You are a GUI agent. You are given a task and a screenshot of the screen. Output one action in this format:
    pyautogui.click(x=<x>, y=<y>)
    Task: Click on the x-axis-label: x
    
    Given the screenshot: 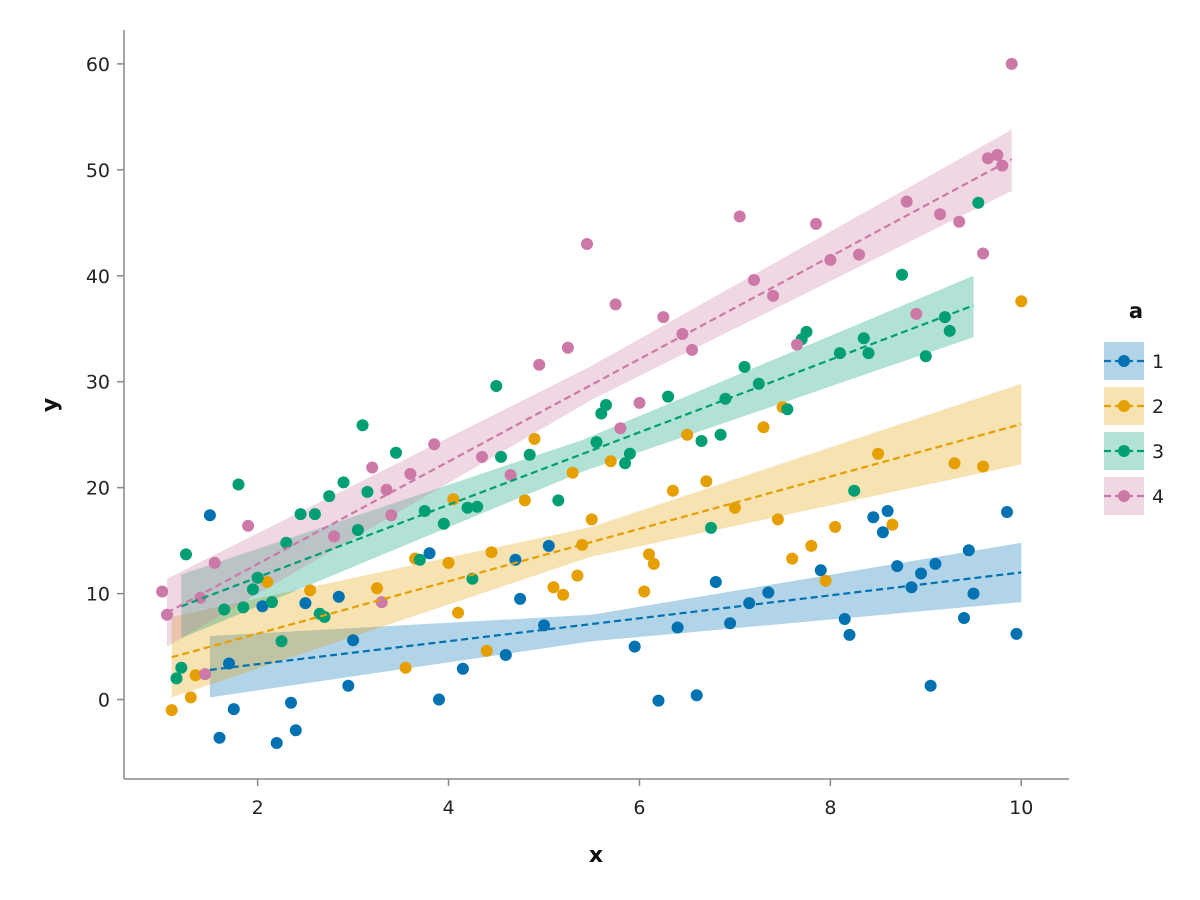 What is the action you would take?
    pyautogui.click(x=596, y=855)
    